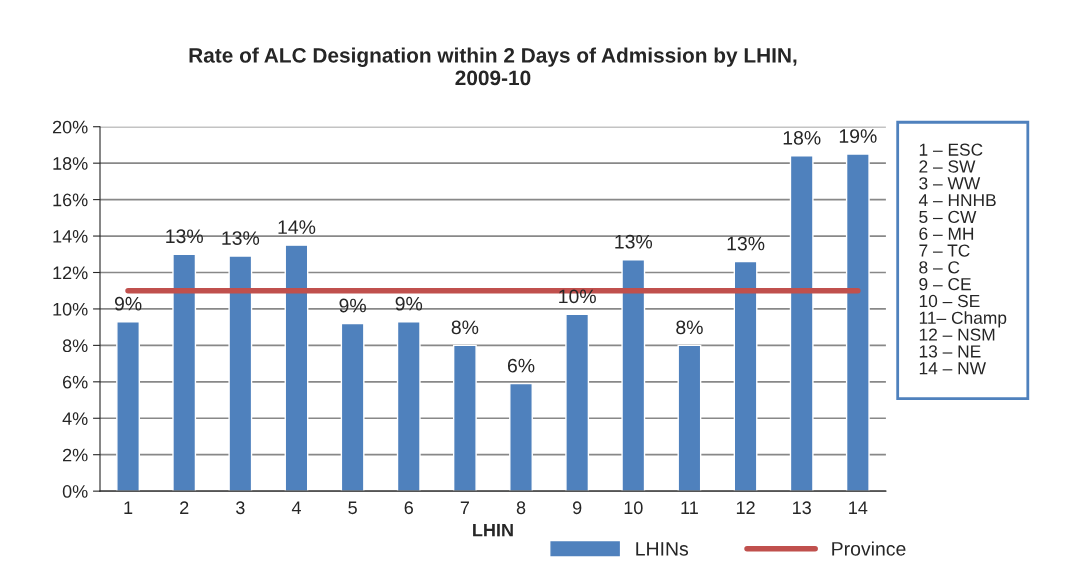  What do you see at coordinates (70, 163) in the screenshot?
I see `y-tick-label: 18%` at bounding box center [70, 163].